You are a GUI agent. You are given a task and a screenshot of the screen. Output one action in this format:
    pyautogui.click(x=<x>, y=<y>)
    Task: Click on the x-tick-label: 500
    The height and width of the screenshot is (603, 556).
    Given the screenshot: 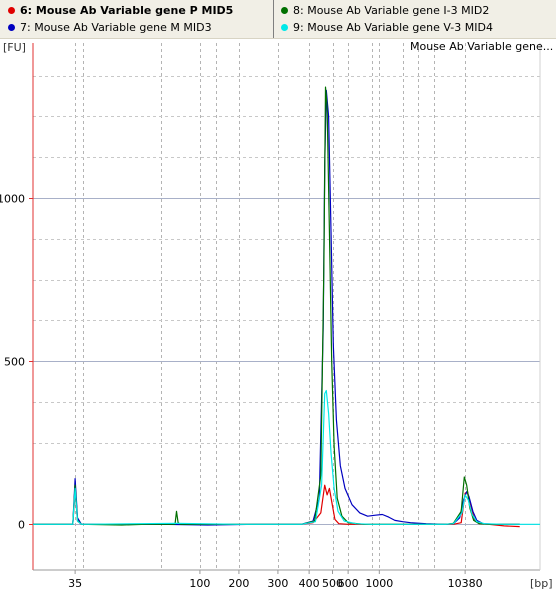 What is the action you would take?
    pyautogui.click(x=332, y=583)
    